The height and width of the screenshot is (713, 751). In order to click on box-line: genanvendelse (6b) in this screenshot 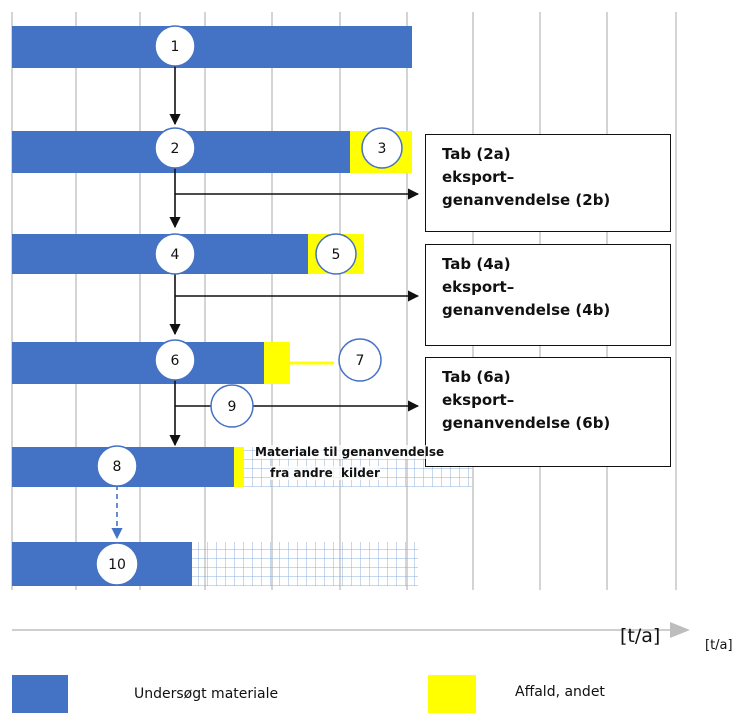, I will do `click(526, 423)`.